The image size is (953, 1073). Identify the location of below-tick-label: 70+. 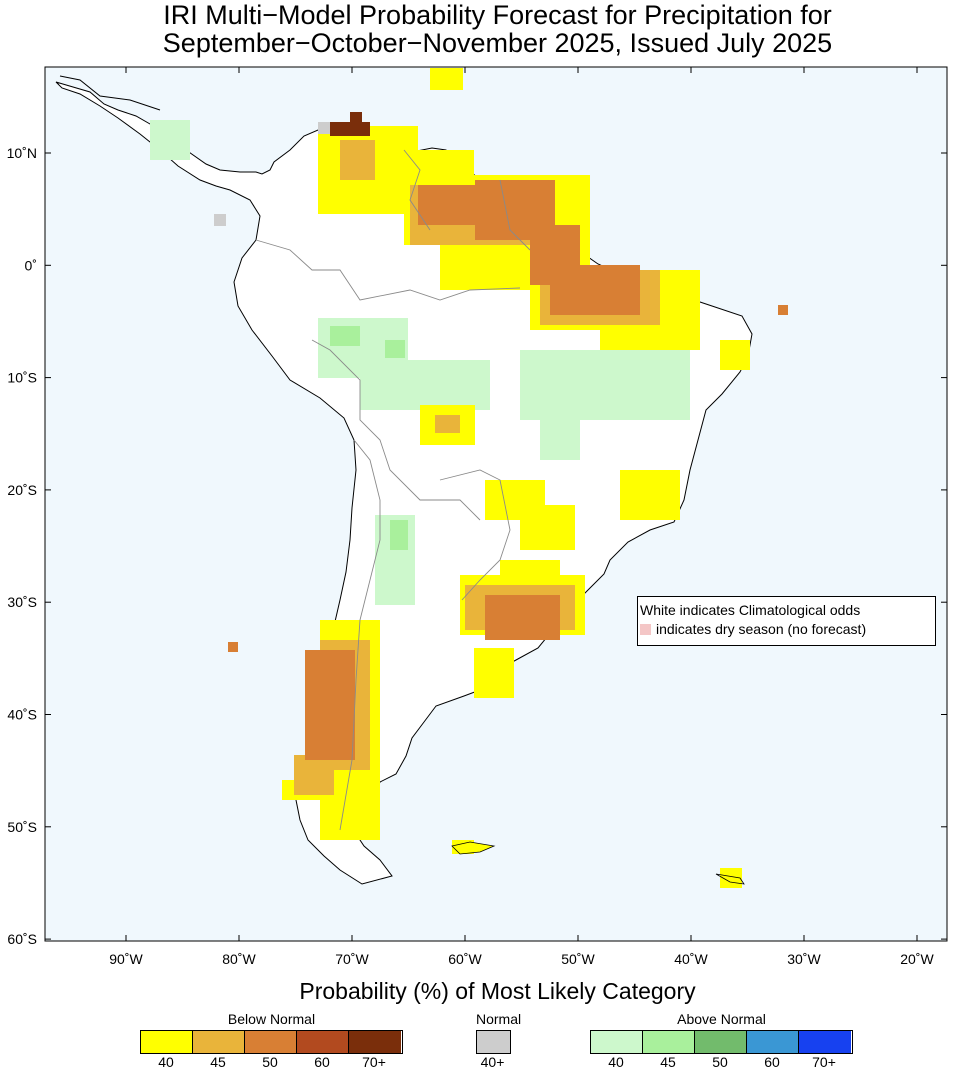
(374, 1062).